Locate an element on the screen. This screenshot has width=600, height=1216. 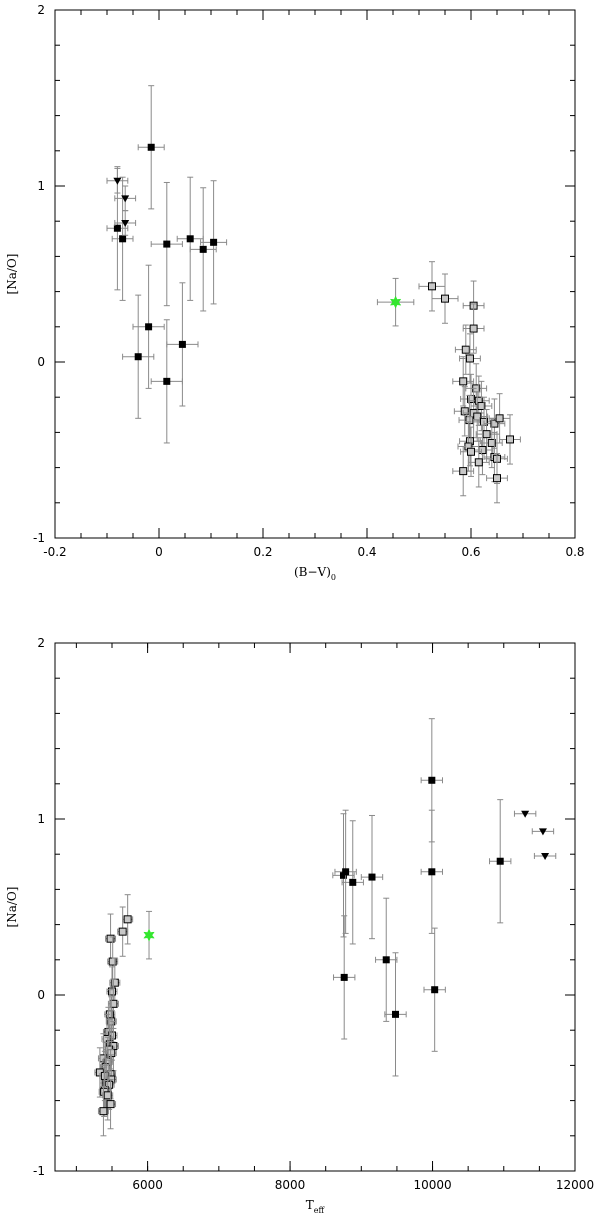
x-tick-label: 8000 is located at coordinates (290, 1185).